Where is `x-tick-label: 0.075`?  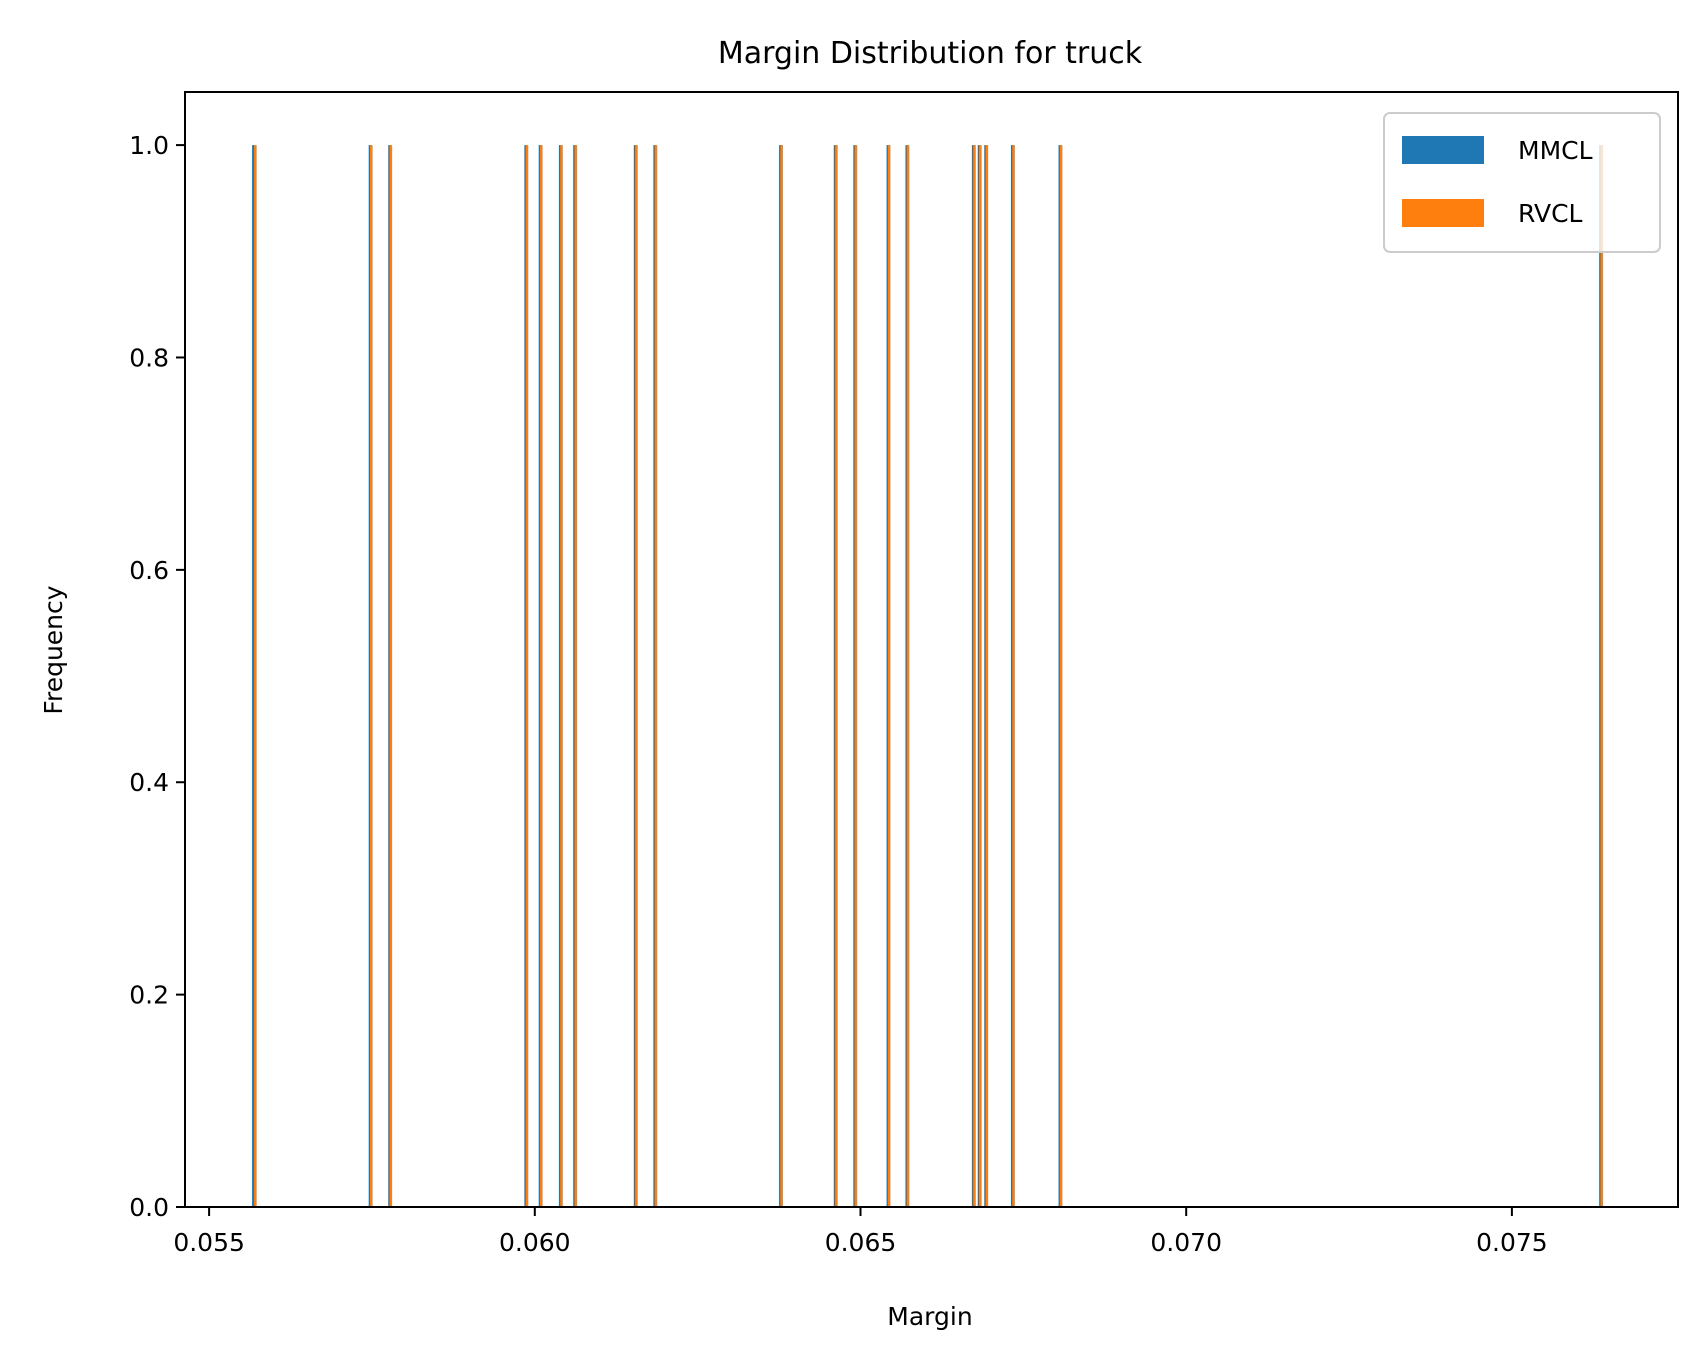 x-tick-label: 0.075 is located at coordinates (1512, 1242).